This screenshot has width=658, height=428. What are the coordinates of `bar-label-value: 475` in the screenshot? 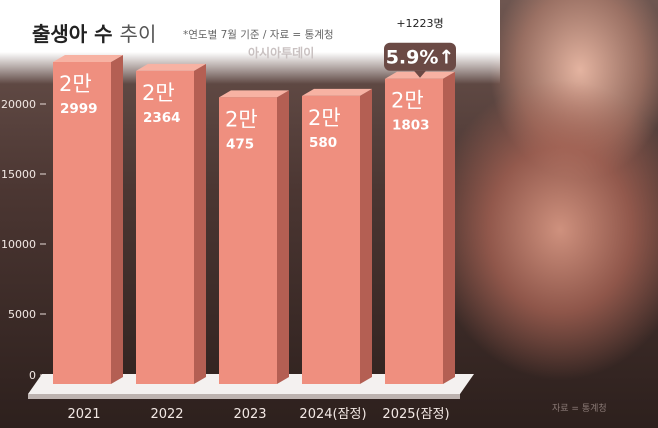 It's located at (240, 144).